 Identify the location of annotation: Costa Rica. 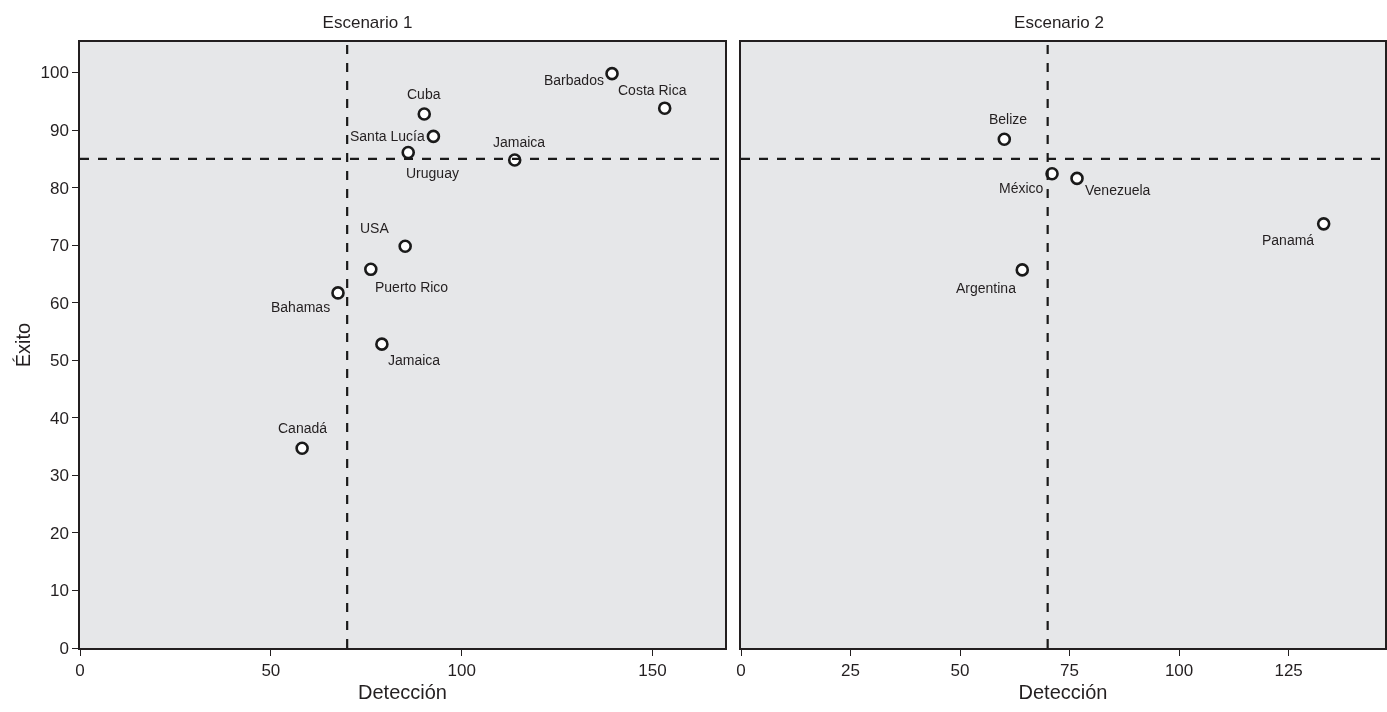
(652, 90).